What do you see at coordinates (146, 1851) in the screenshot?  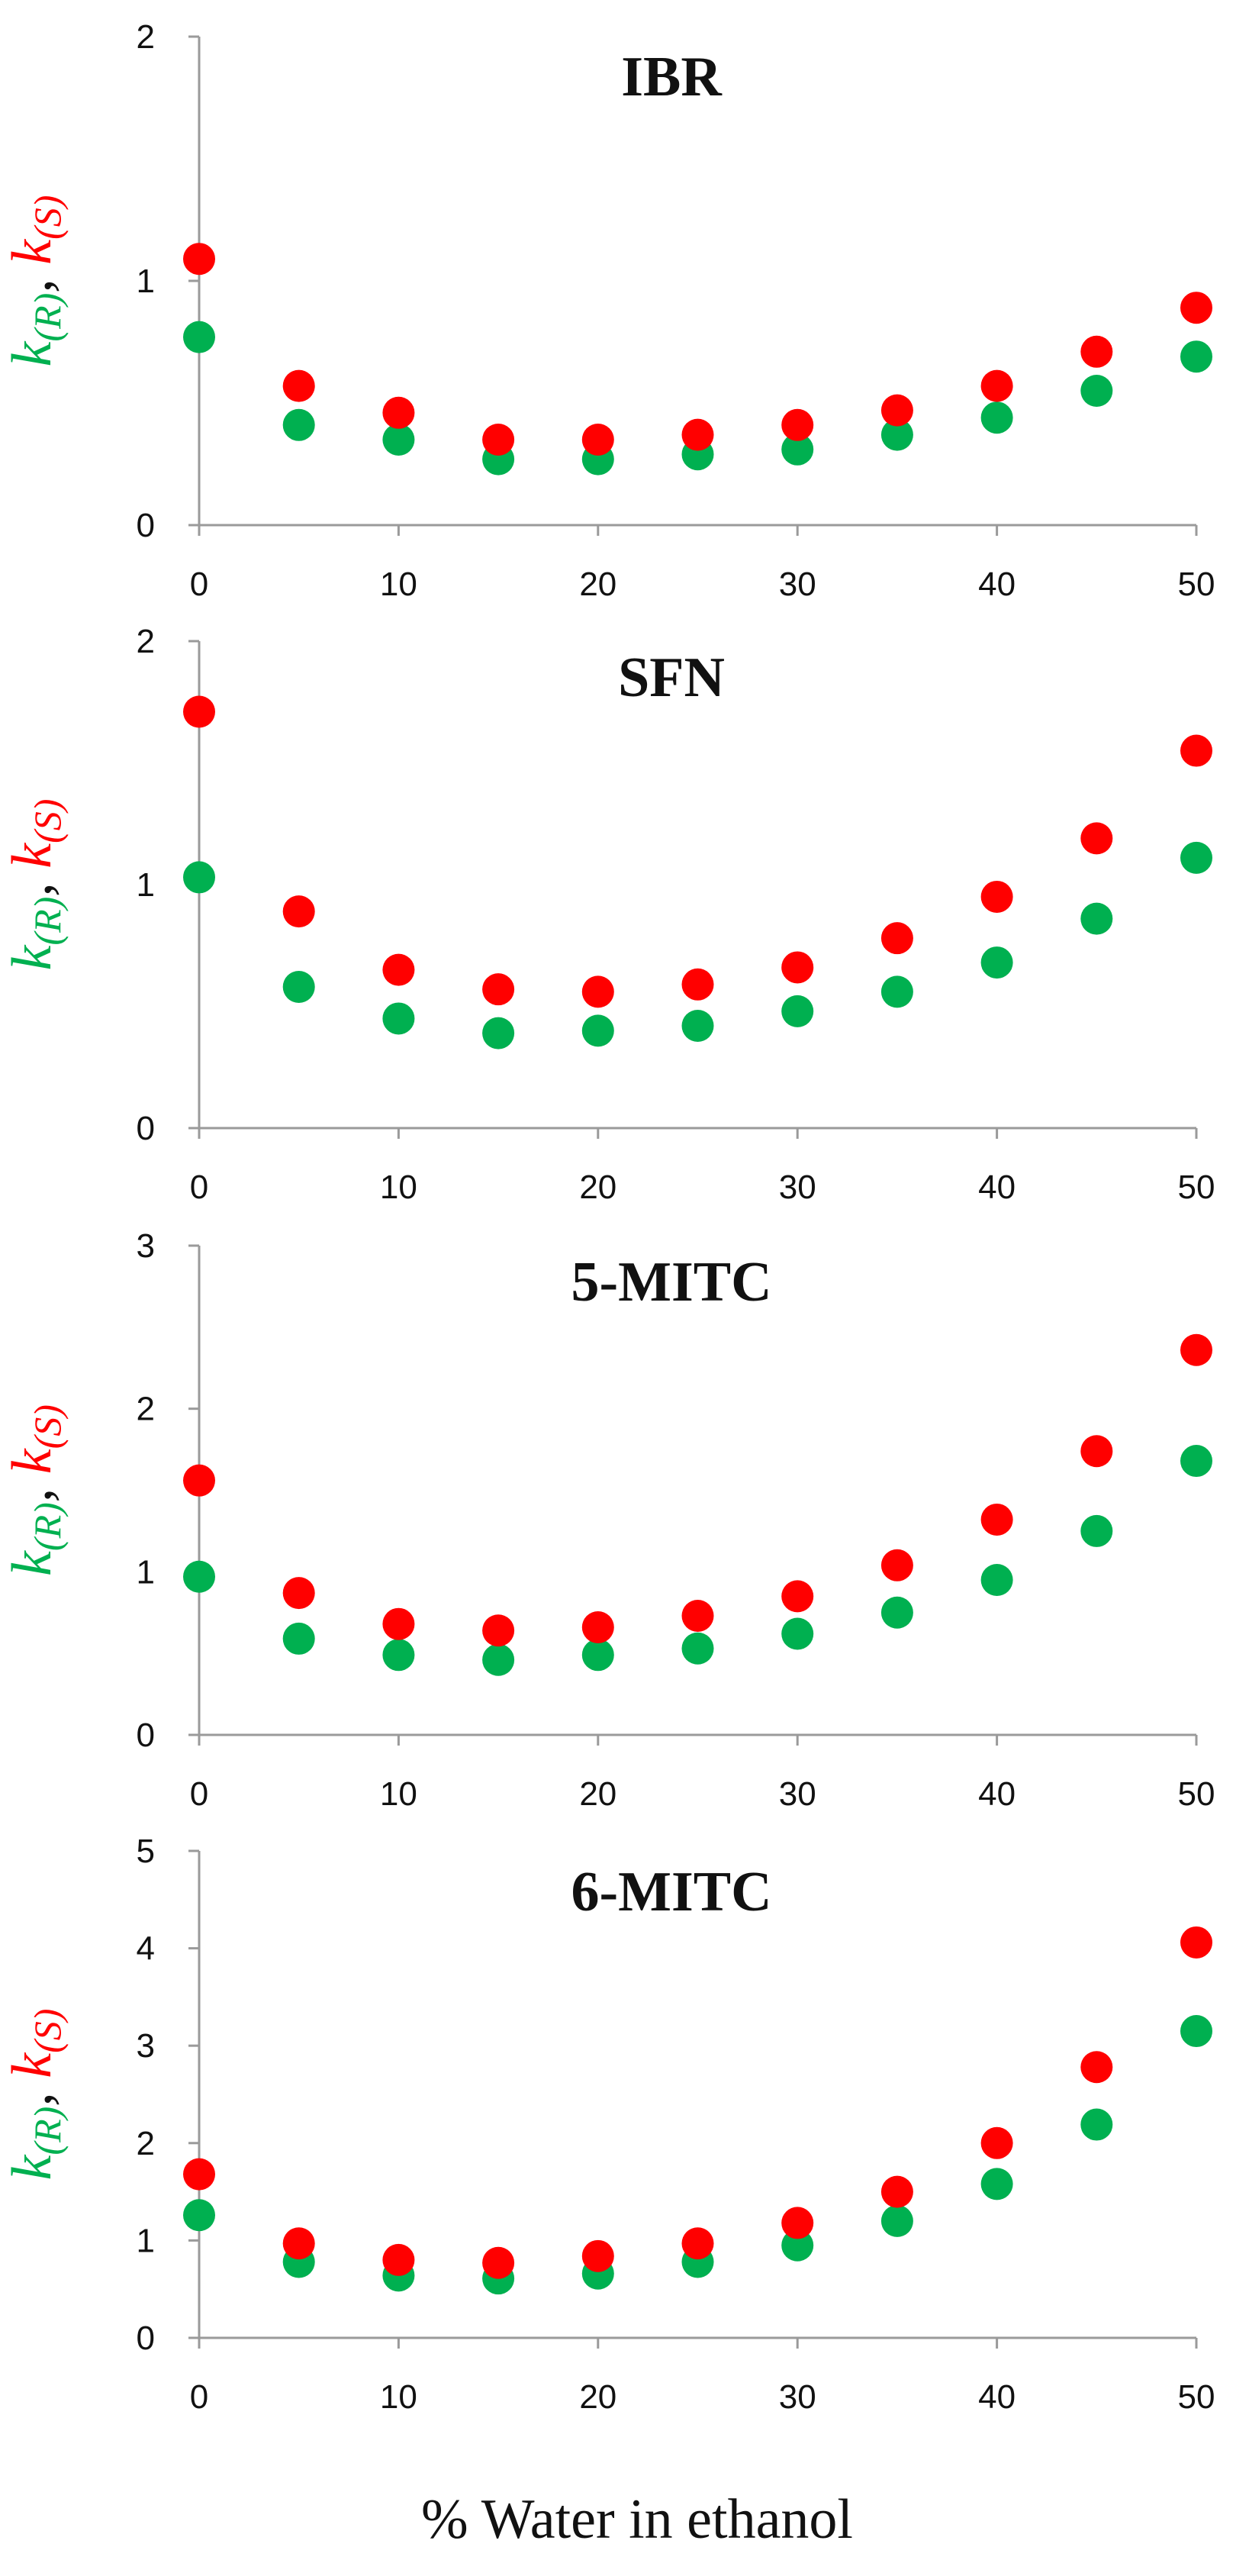 I see `y-tick-label: 5` at bounding box center [146, 1851].